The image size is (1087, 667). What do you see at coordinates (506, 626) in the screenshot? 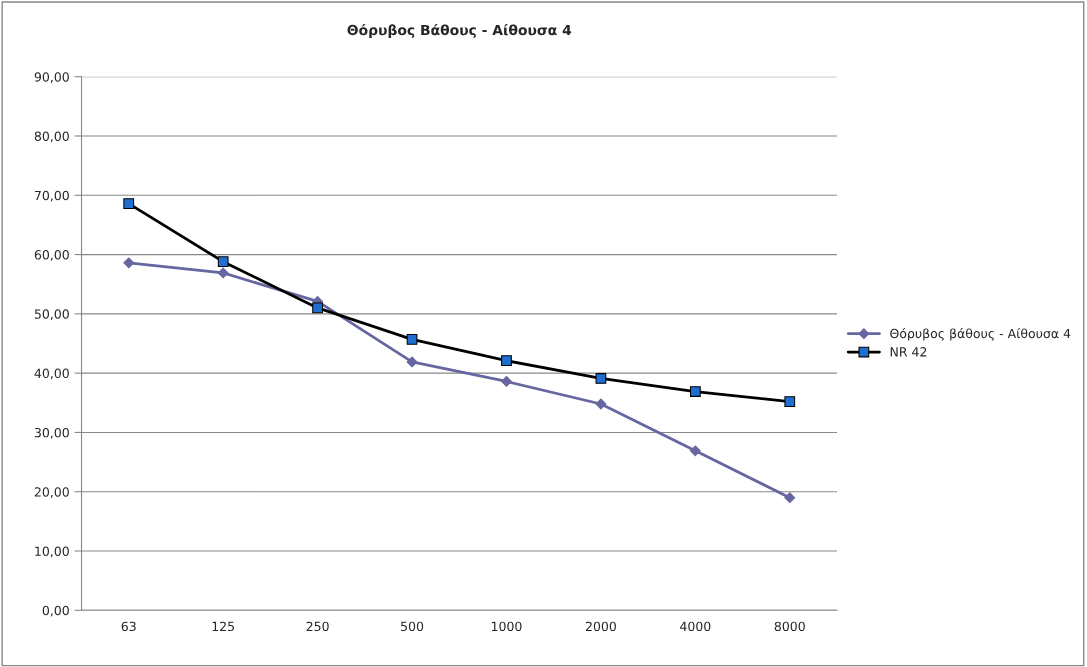
I see `x-tick-label: 1000` at bounding box center [506, 626].